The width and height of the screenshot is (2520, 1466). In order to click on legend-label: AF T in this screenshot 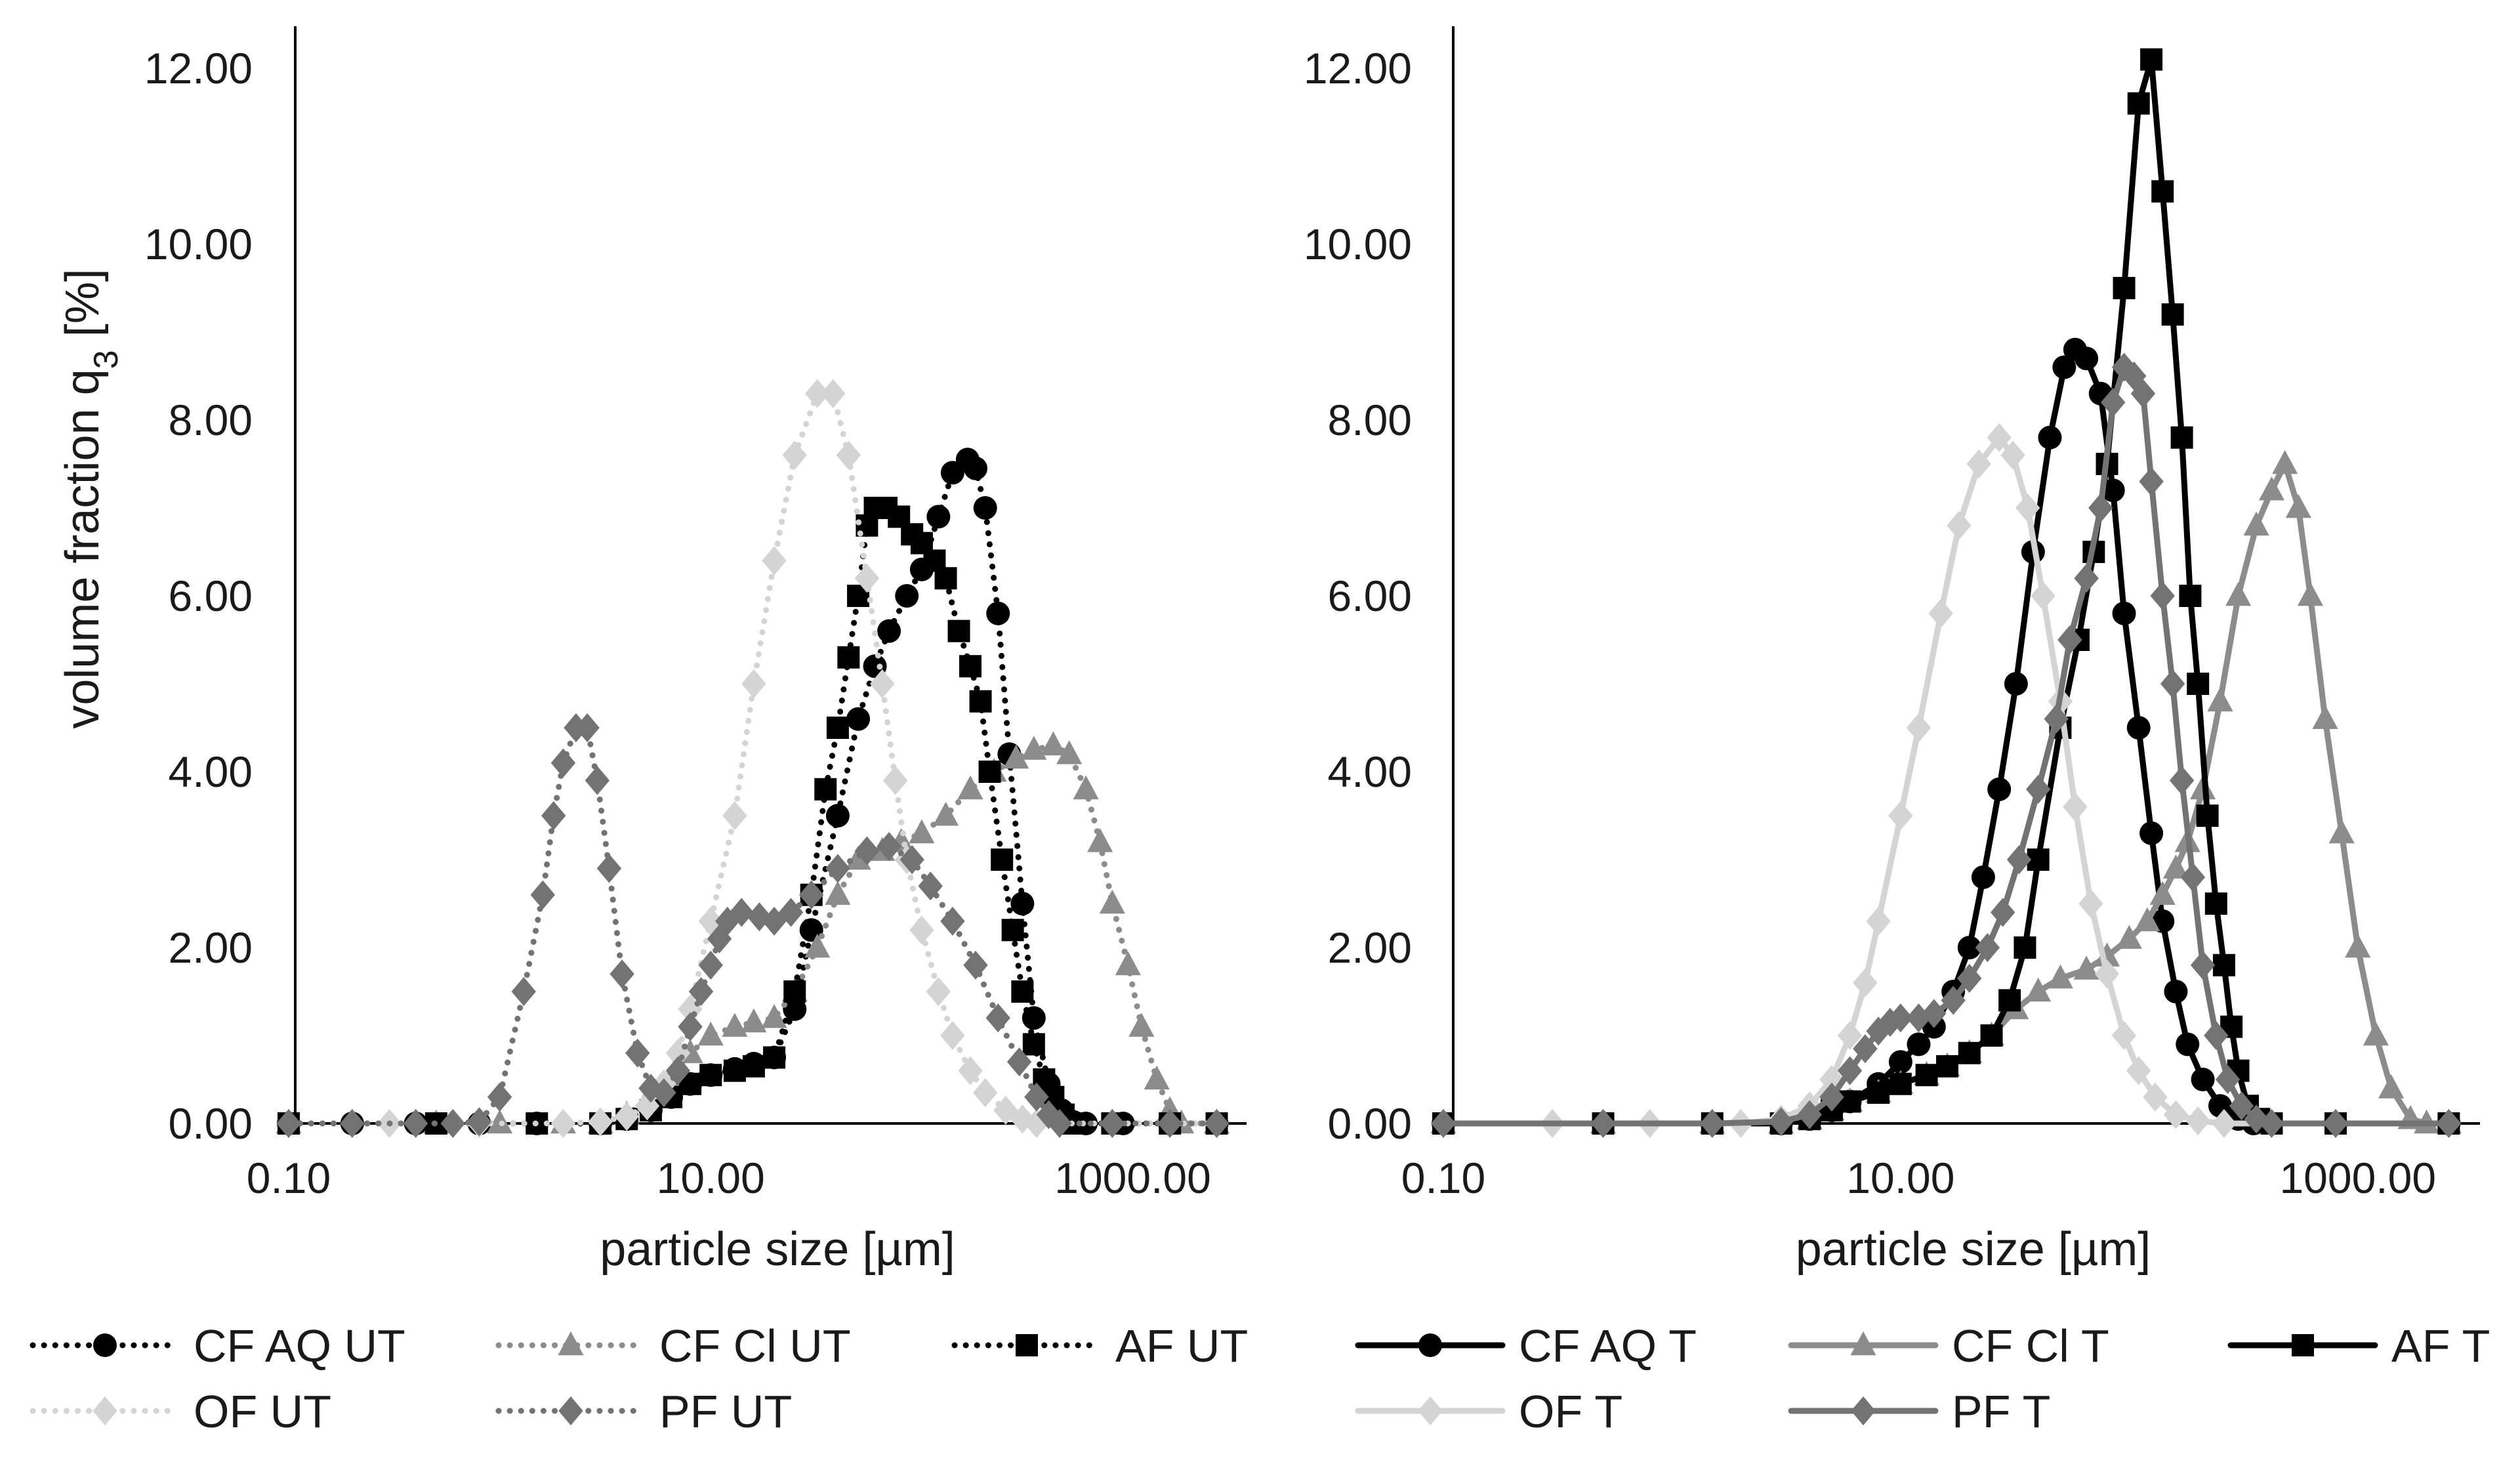, I will do `click(2440, 1346)`.